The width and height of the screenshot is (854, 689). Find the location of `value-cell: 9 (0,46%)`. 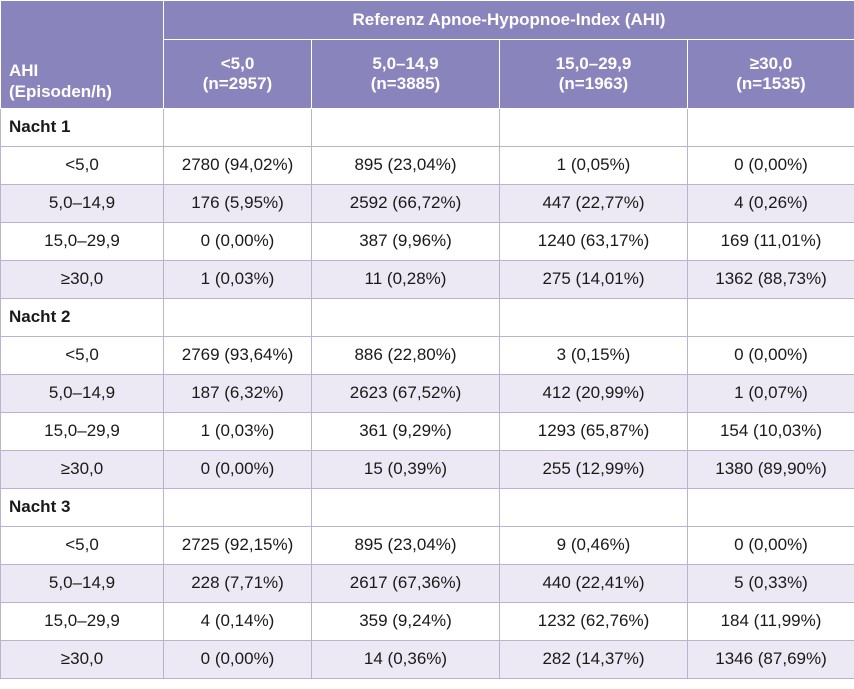

value-cell: 9 (0,46%) is located at coordinates (593, 545).